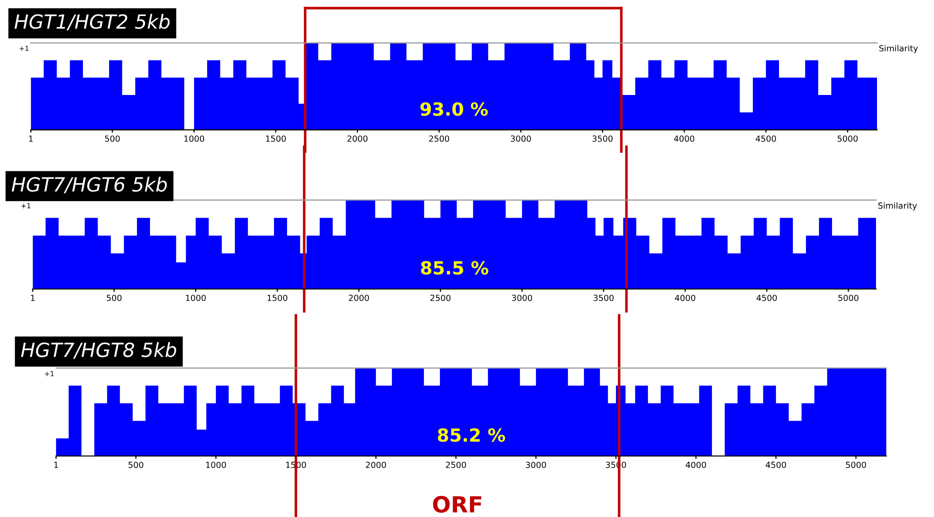  Describe the element at coordinates (89, 185) in the screenshot. I see `chart-title: HGT7/HGT6 5kb` at that location.